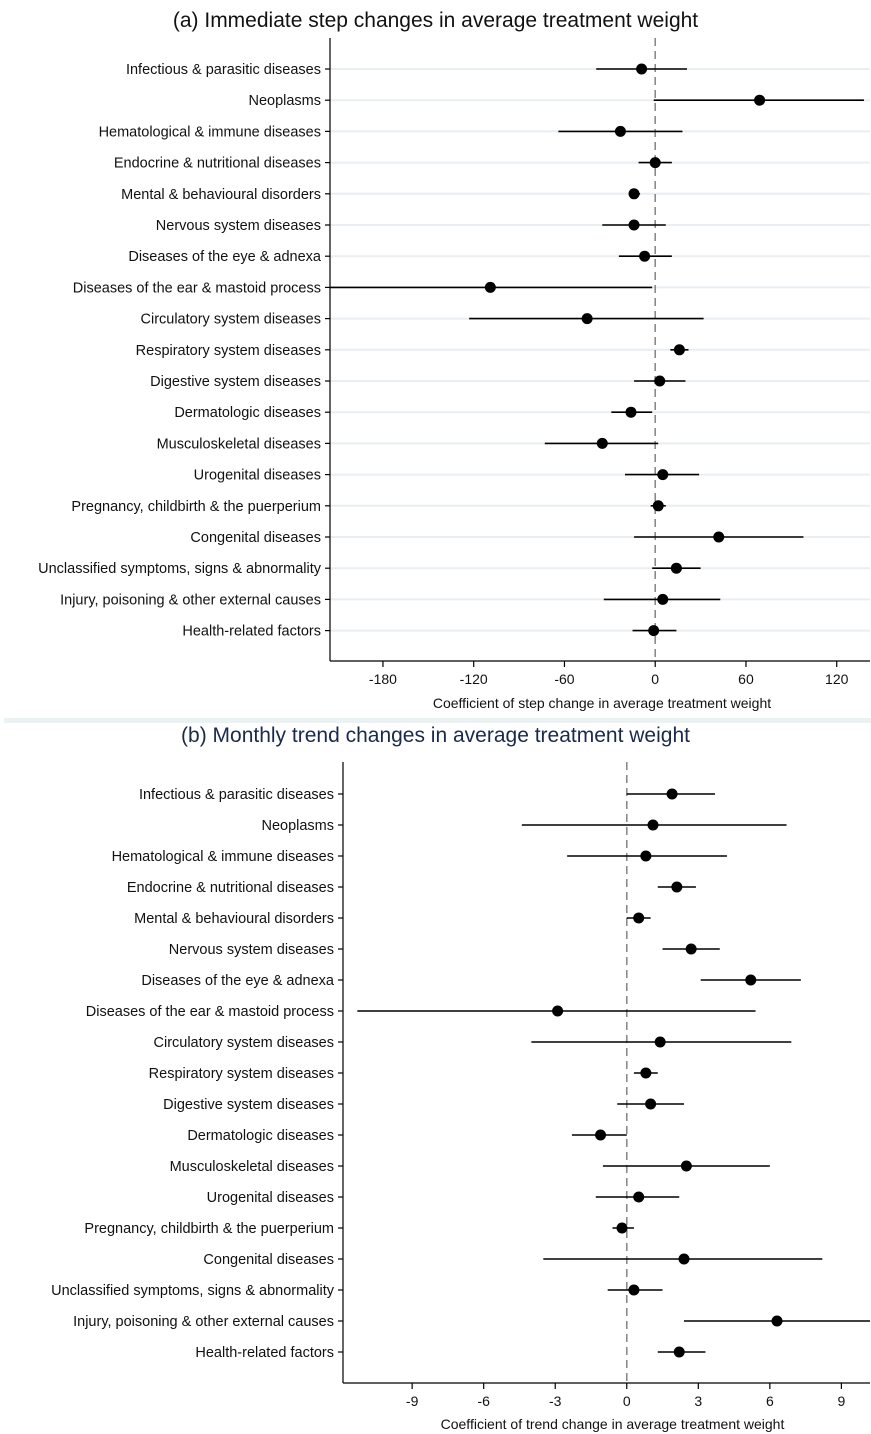 The image size is (871, 1434). Describe the element at coordinates (483, 1401) in the screenshot. I see `x-tick-label: -6` at that location.